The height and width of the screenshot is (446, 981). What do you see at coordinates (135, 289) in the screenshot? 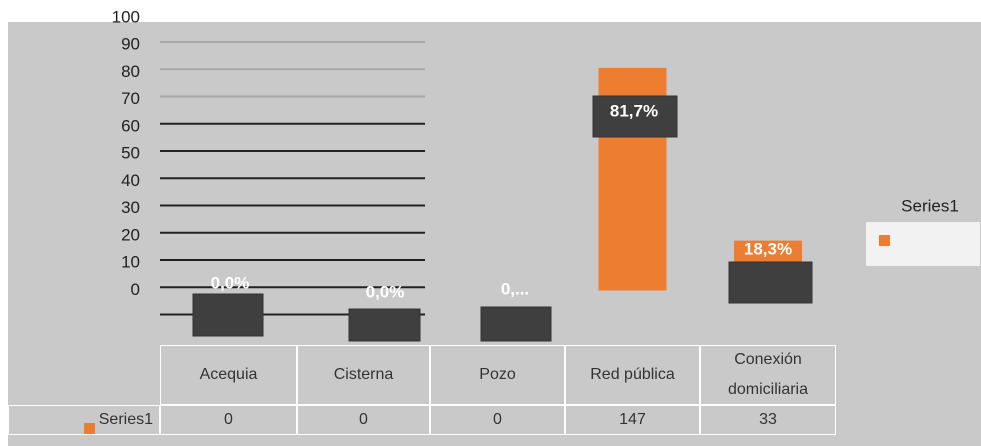
I see `y-tick-label: 0` at bounding box center [135, 289].